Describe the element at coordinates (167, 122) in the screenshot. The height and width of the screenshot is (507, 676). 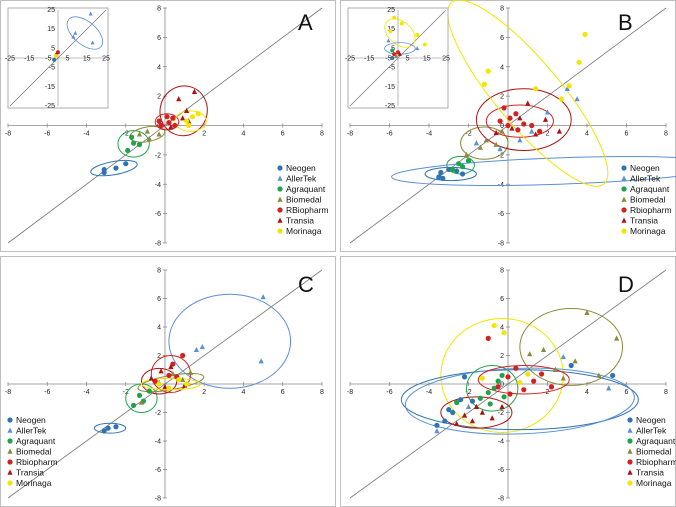
I see `ellipse-rbiopharm` at that location.